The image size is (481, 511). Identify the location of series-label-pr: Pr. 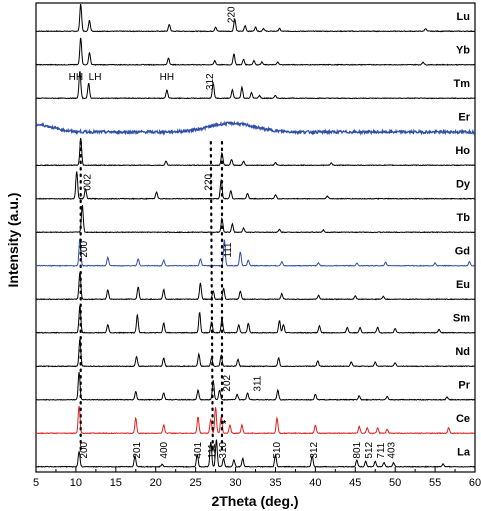
(464, 385).